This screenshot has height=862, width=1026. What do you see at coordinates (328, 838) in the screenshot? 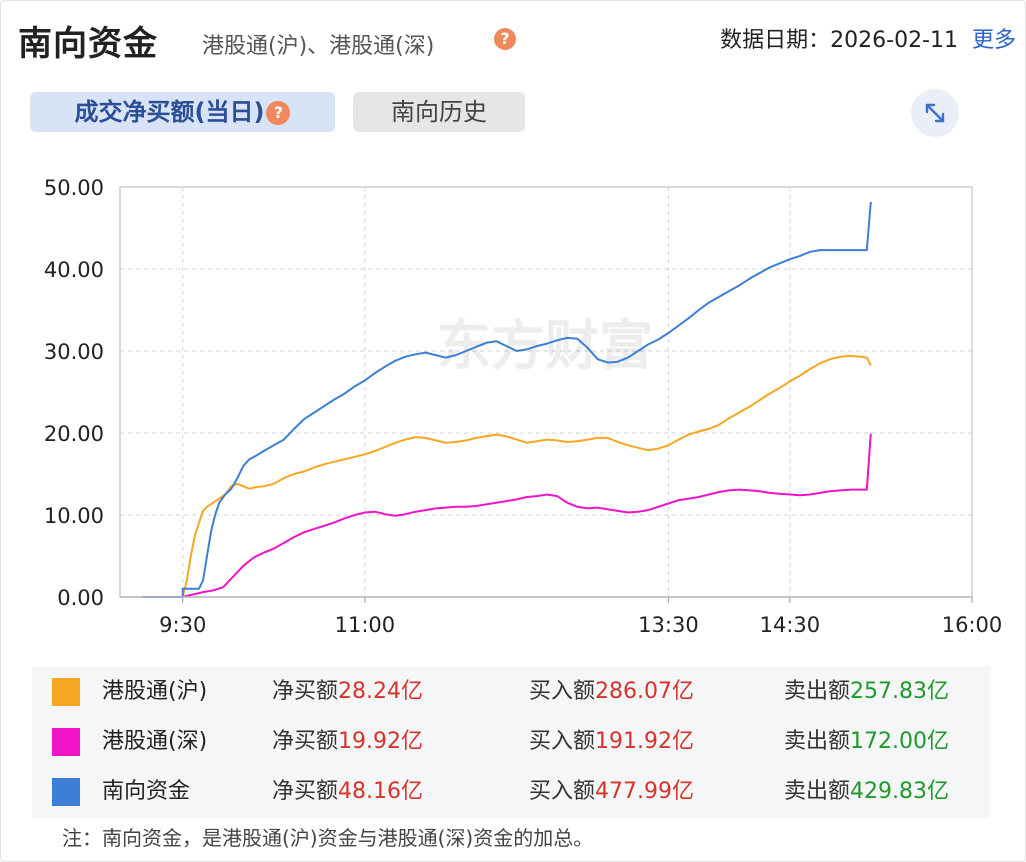
I see `footnote: 注：南向资金，是港股通(沪)资金与港股通(深)资金的加总。` at bounding box center [328, 838].